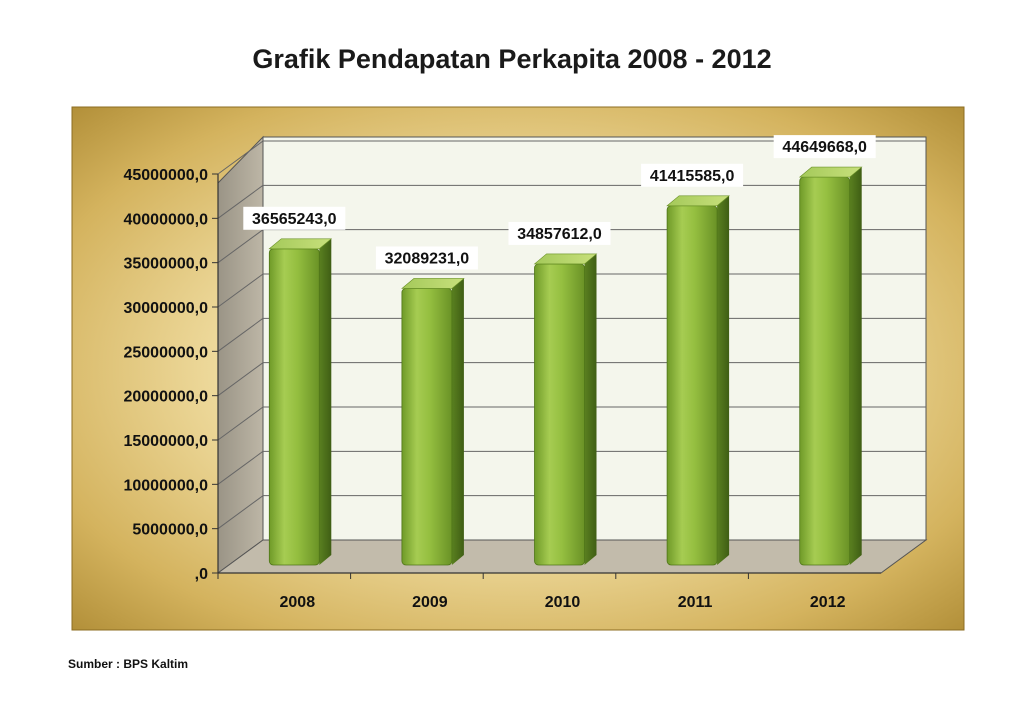 The height and width of the screenshot is (709, 1024). What do you see at coordinates (165, 397) in the screenshot?
I see `y-tick-label: 20000000,0` at bounding box center [165, 397].